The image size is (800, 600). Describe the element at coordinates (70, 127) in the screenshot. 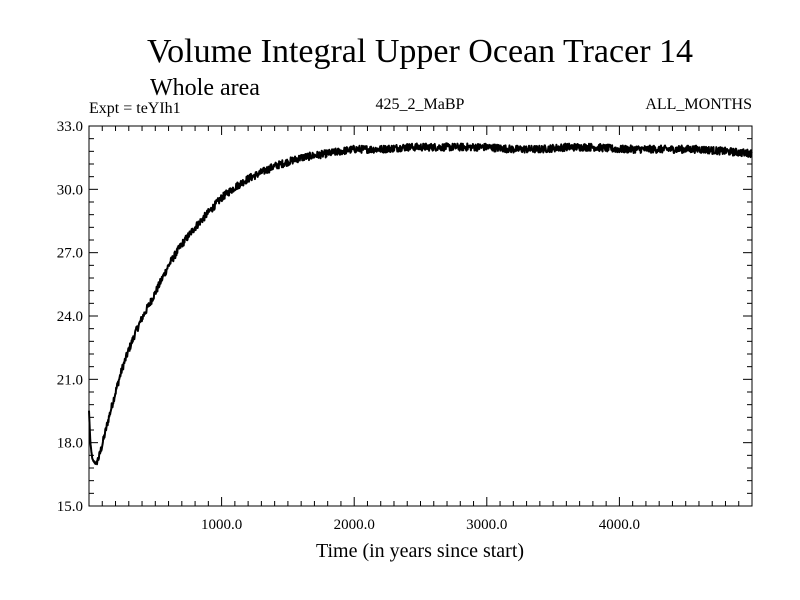

I see `y-tick-label: 33.0` at that location.